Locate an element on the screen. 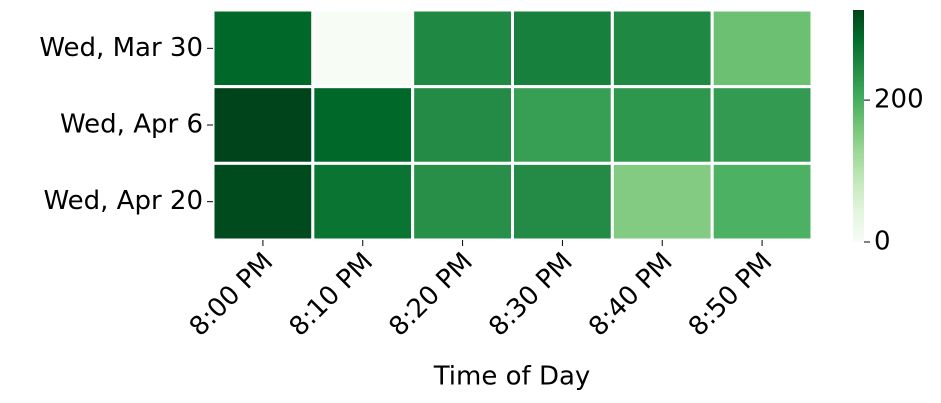 Image resolution: width=941 pixels, height=403 pixels. x-tick-label: 8:50 PM is located at coordinates (730, 294).